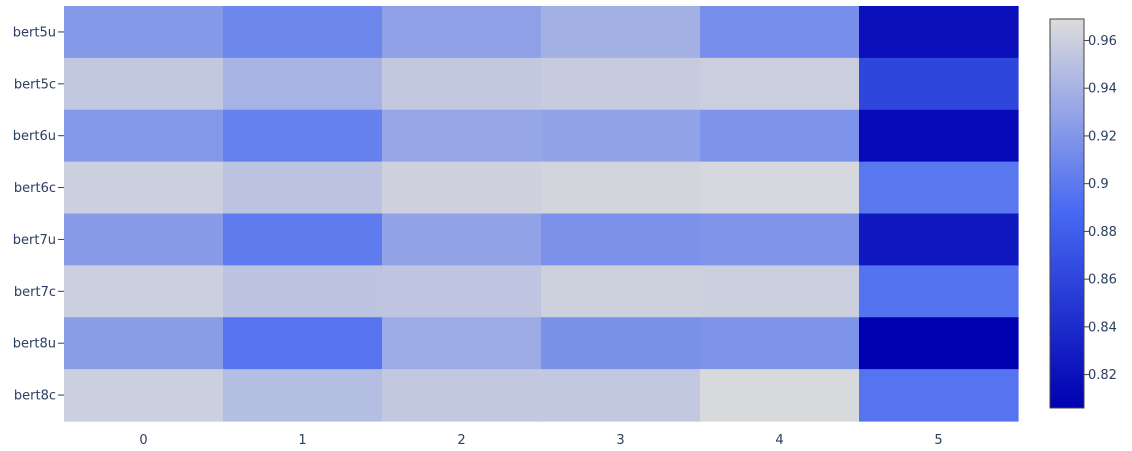 The image size is (1132, 451). Describe the element at coordinates (35, 188) in the screenshot. I see `y-tick-label-bert6c: bert6c` at that location.